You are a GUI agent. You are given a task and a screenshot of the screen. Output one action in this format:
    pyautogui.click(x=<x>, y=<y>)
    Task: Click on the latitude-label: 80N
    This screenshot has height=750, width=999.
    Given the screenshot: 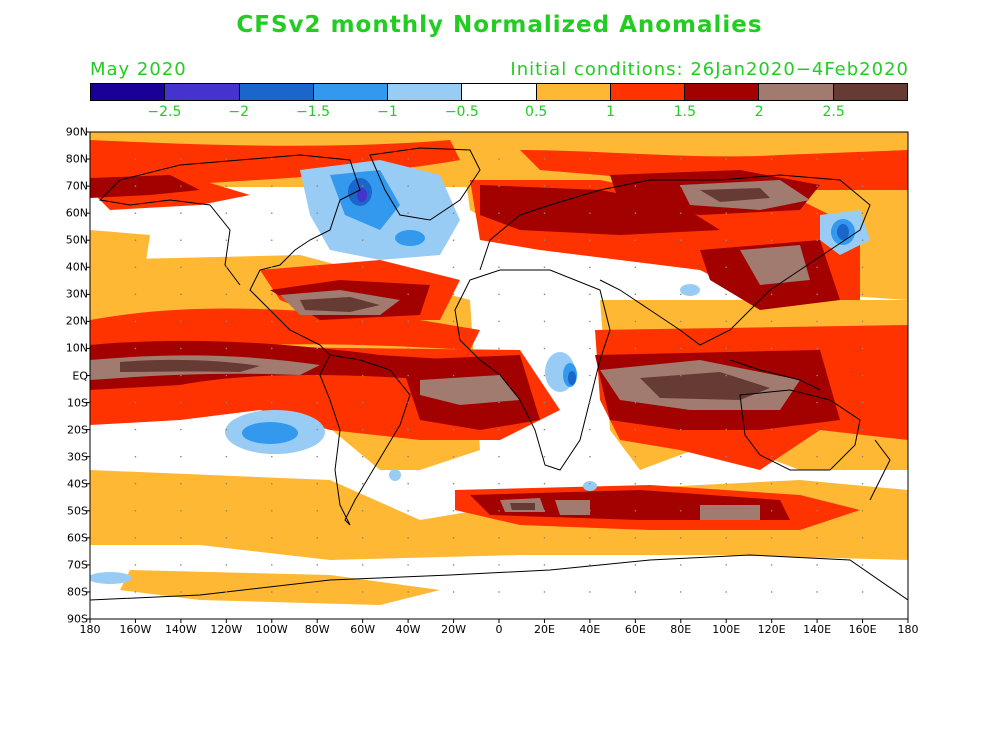 What is the action you would take?
    pyautogui.click(x=76, y=159)
    